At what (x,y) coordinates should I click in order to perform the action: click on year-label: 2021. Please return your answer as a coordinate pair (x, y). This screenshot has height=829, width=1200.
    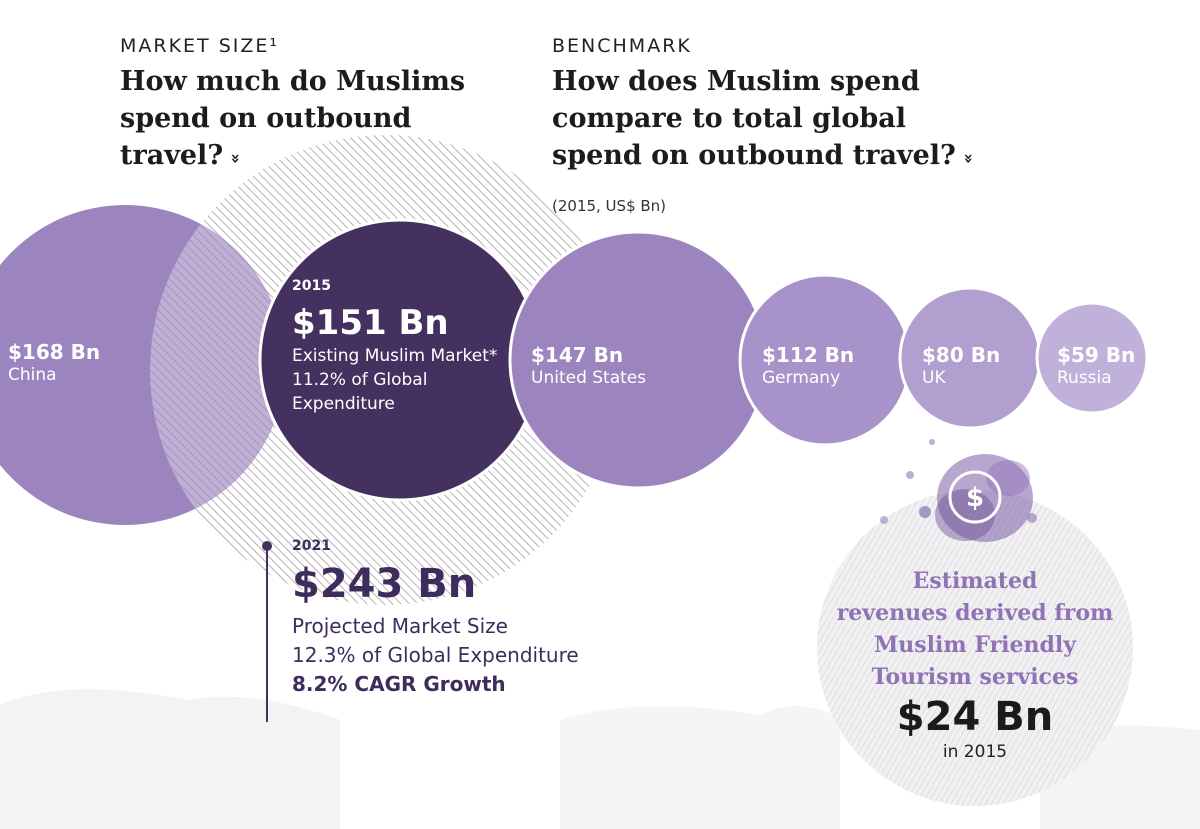
    Looking at the image, I should click on (311, 546).